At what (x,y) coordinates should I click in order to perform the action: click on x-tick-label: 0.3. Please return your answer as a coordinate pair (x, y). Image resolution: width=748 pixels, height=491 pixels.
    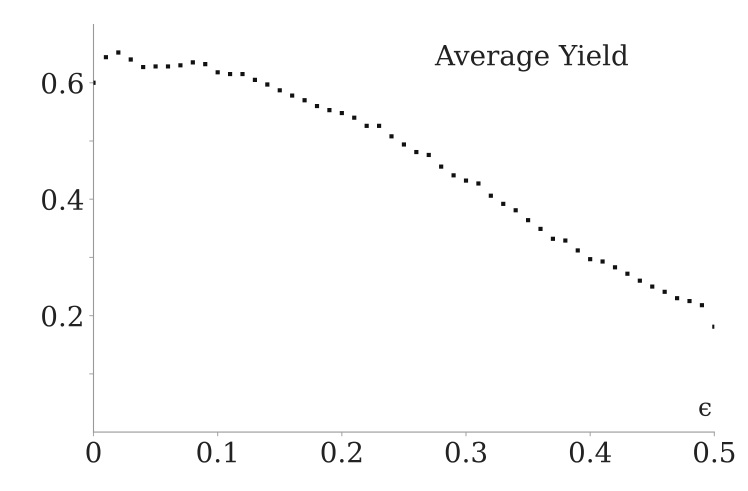
    Looking at the image, I should click on (466, 452).